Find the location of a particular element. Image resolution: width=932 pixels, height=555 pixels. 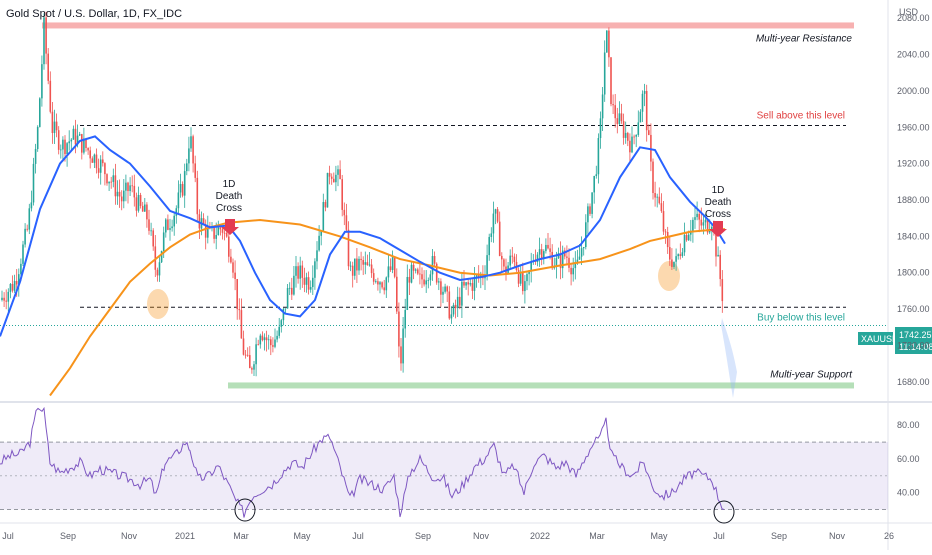

price-tick: 1800.00 is located at coordinates (913, 273).